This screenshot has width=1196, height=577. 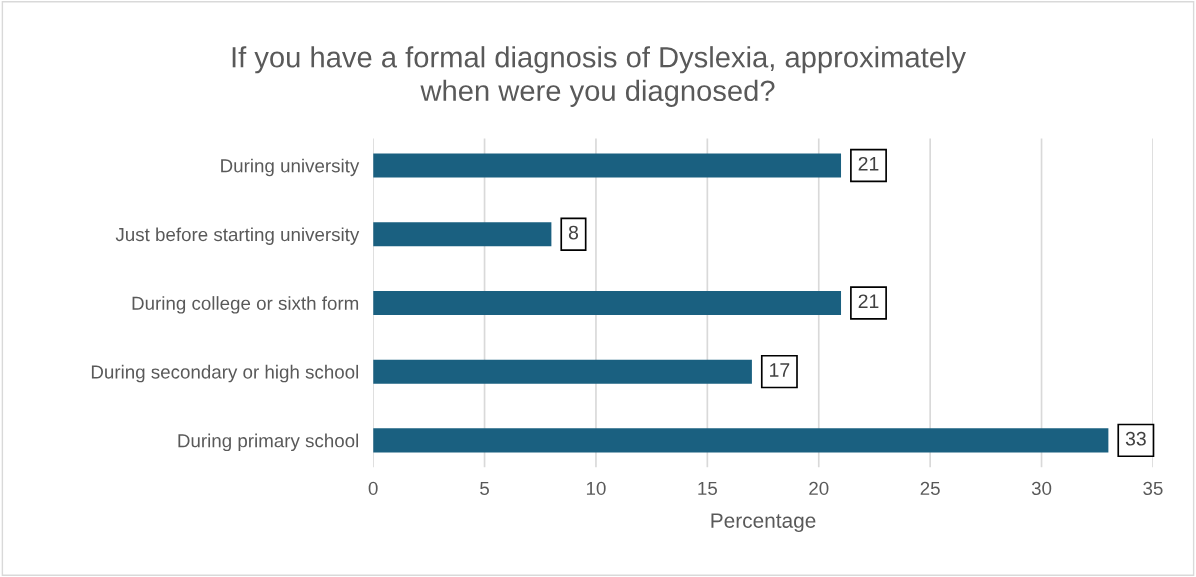 I want to click on x-tick-label: 5, so click(x=484, y=488).